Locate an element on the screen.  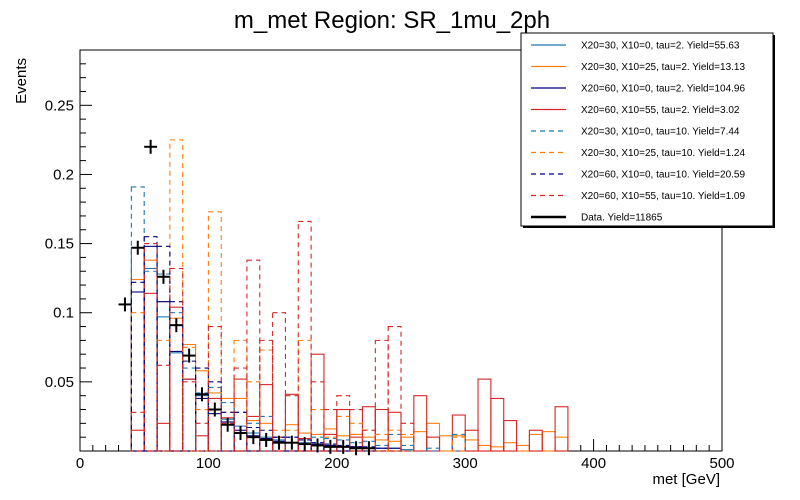
y-tick-label: 0.05 is located at coordinates (59, 382).